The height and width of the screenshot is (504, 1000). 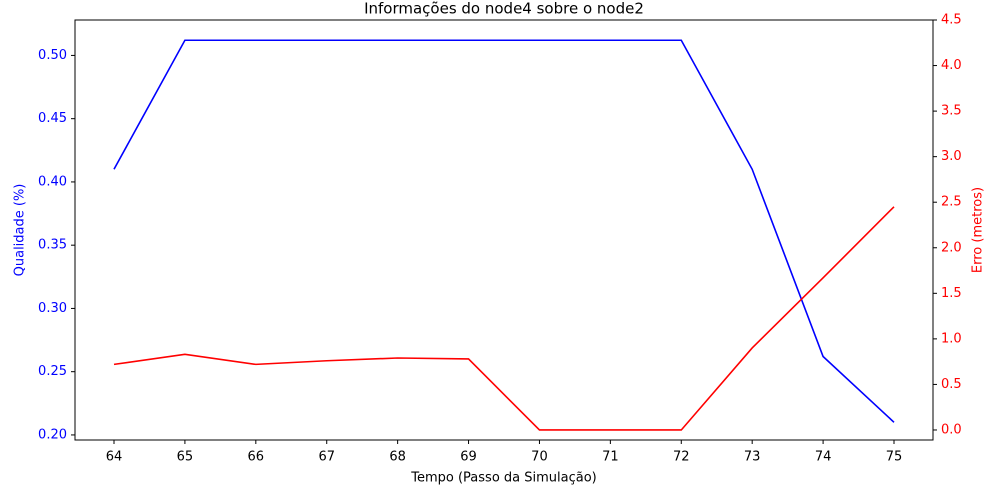 What do you see at coordinates (114, 457) in the screenshot?
I see `x-tick-label: 64` at bounding box center [114, 457].